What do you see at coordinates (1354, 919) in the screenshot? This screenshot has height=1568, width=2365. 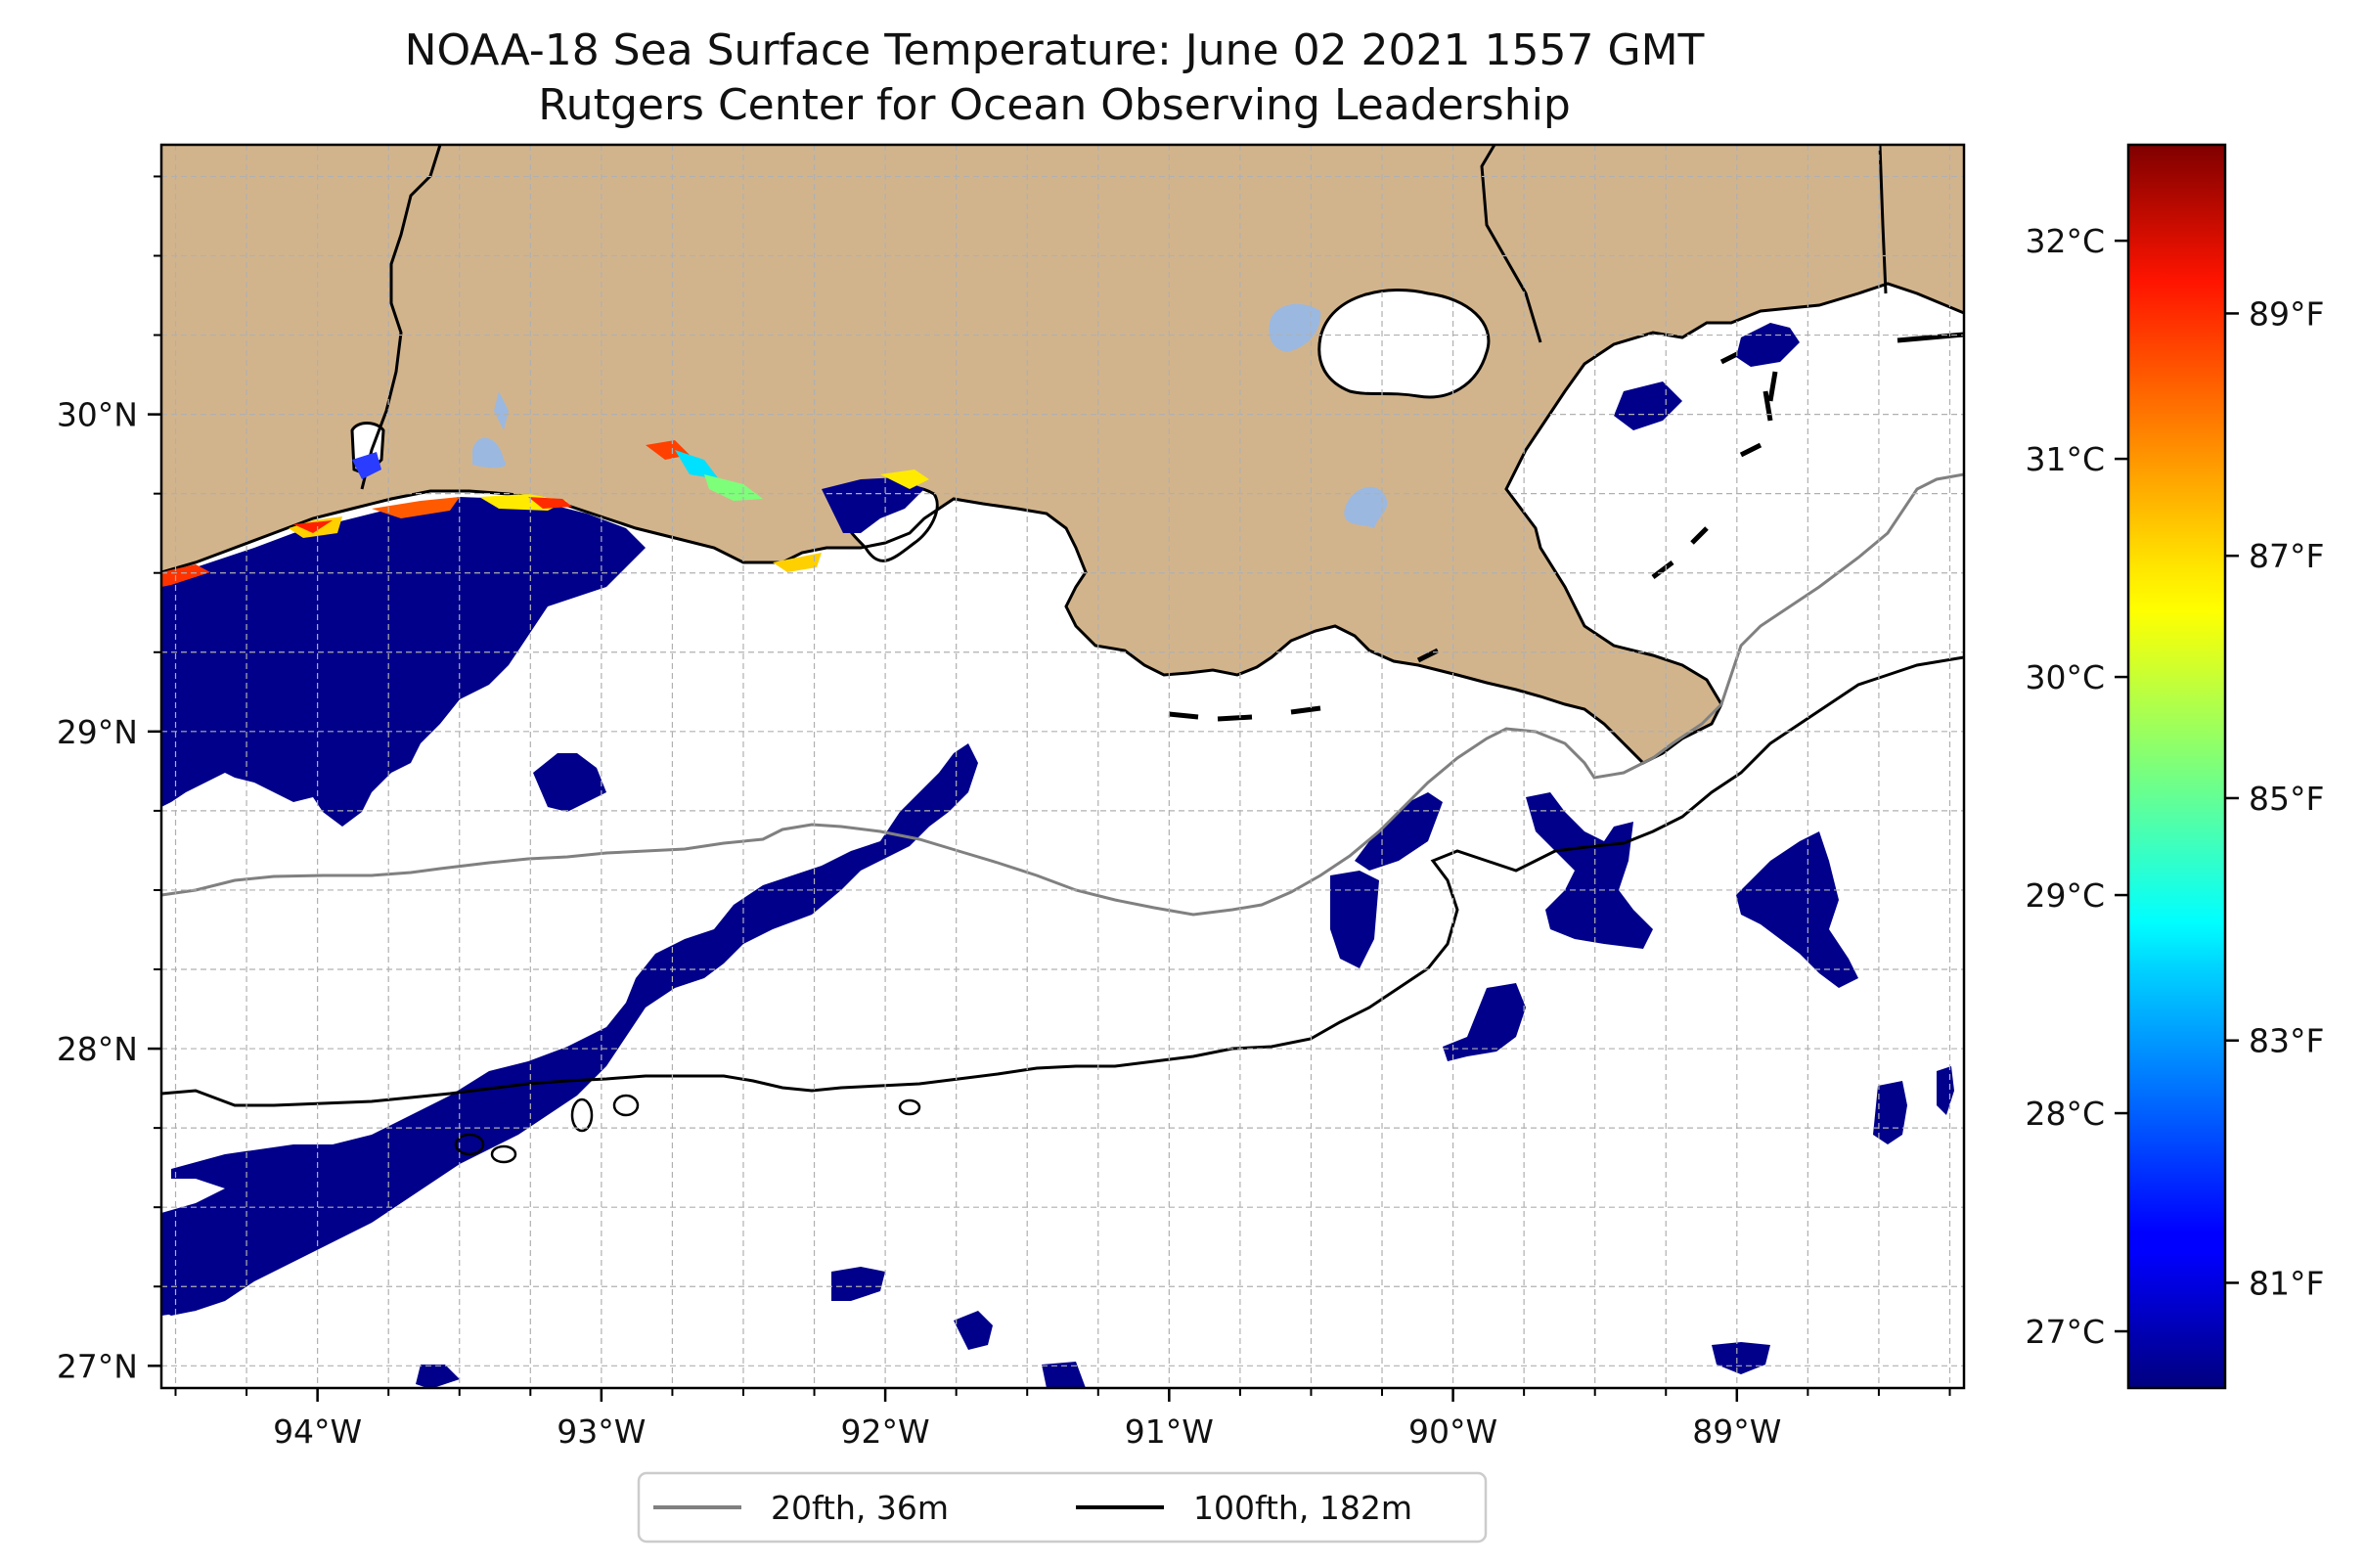 I see `sst-patch-offshore-b` at bounding box center [1354, 919].